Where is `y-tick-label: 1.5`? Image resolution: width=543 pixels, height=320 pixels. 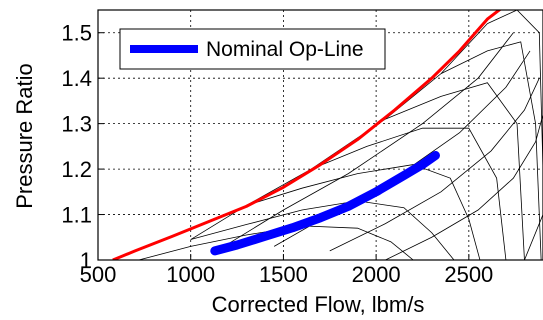 y-tick-label: 1.5 is located at coordinates (76, 33).